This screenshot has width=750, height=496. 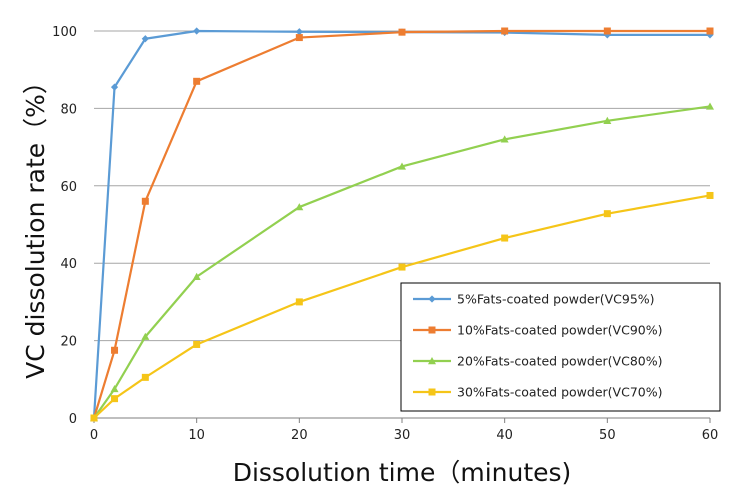 I want to click on y-tick-label: 40, so click(x=68, y=264).